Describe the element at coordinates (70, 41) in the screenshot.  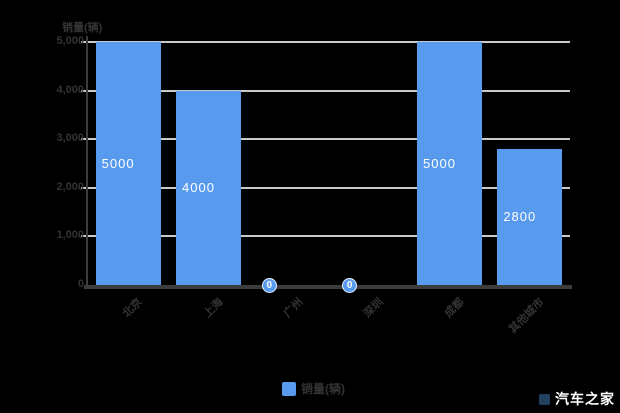
I see `y-axis-tick-label: 5,000` at that location.